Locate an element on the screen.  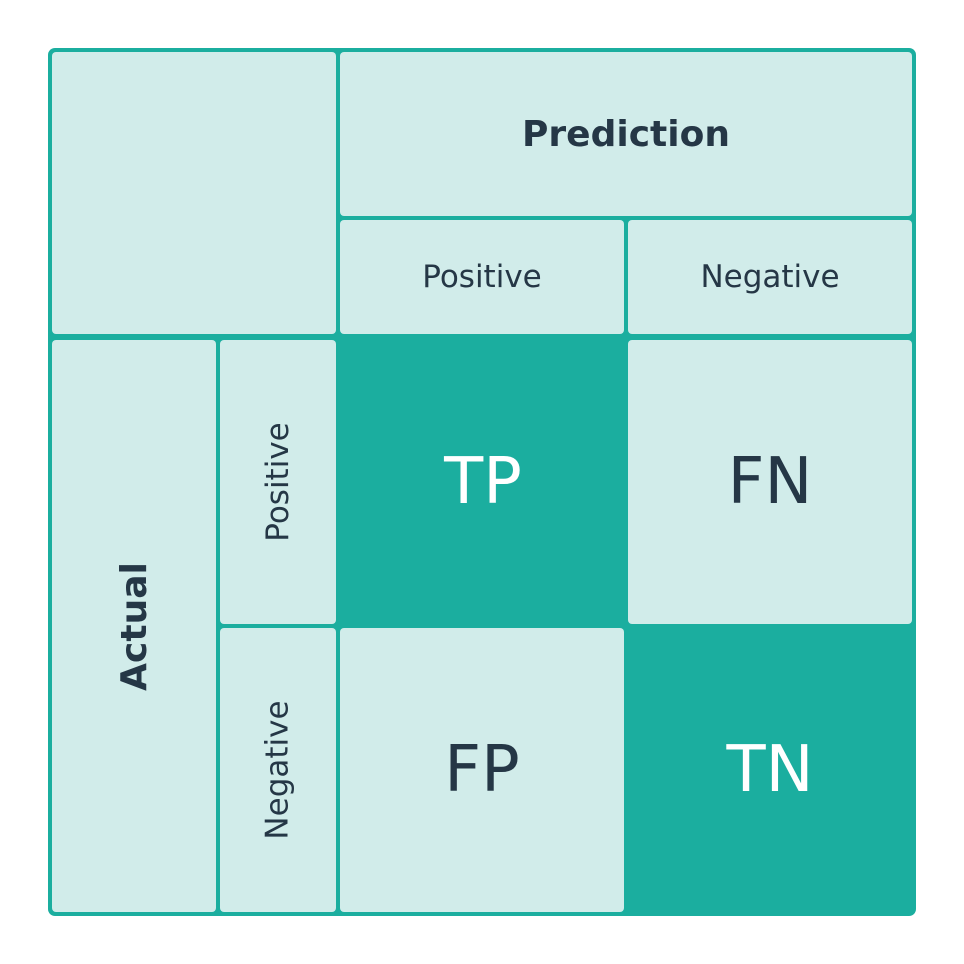
prediction-title: Prediction is located at coordinates (626, 134).